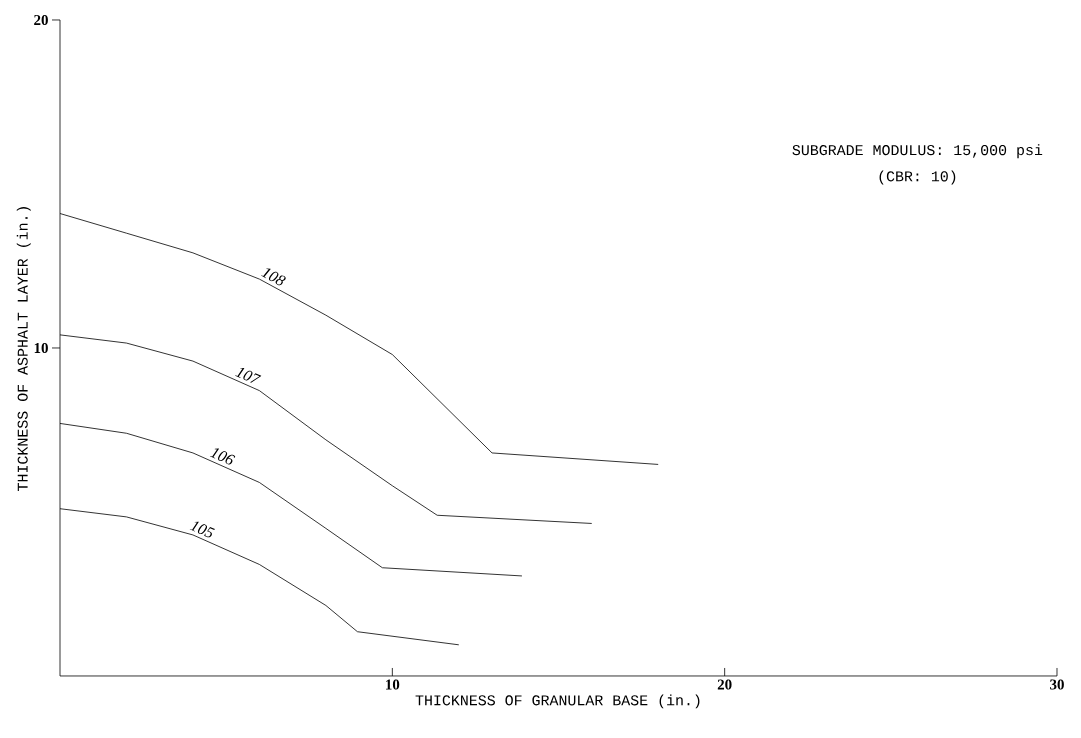  What do you see at coordinates (917, 177) in the screenshot?
I see `annotation: (CBR: 10)` at bounding box center [917, 177].